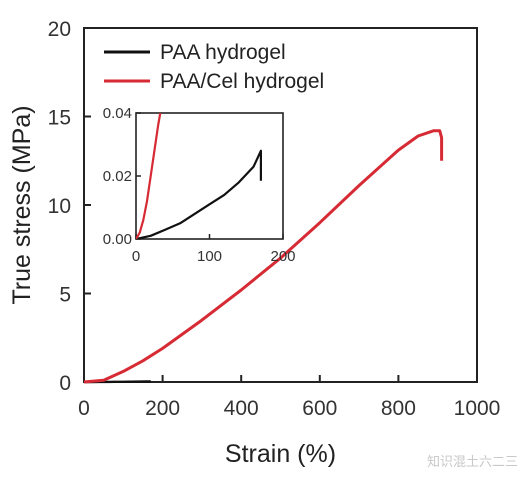  Describe the element at coordinates (65, 383) in the screenshot. I see `y-tick-label: 0` at that location.